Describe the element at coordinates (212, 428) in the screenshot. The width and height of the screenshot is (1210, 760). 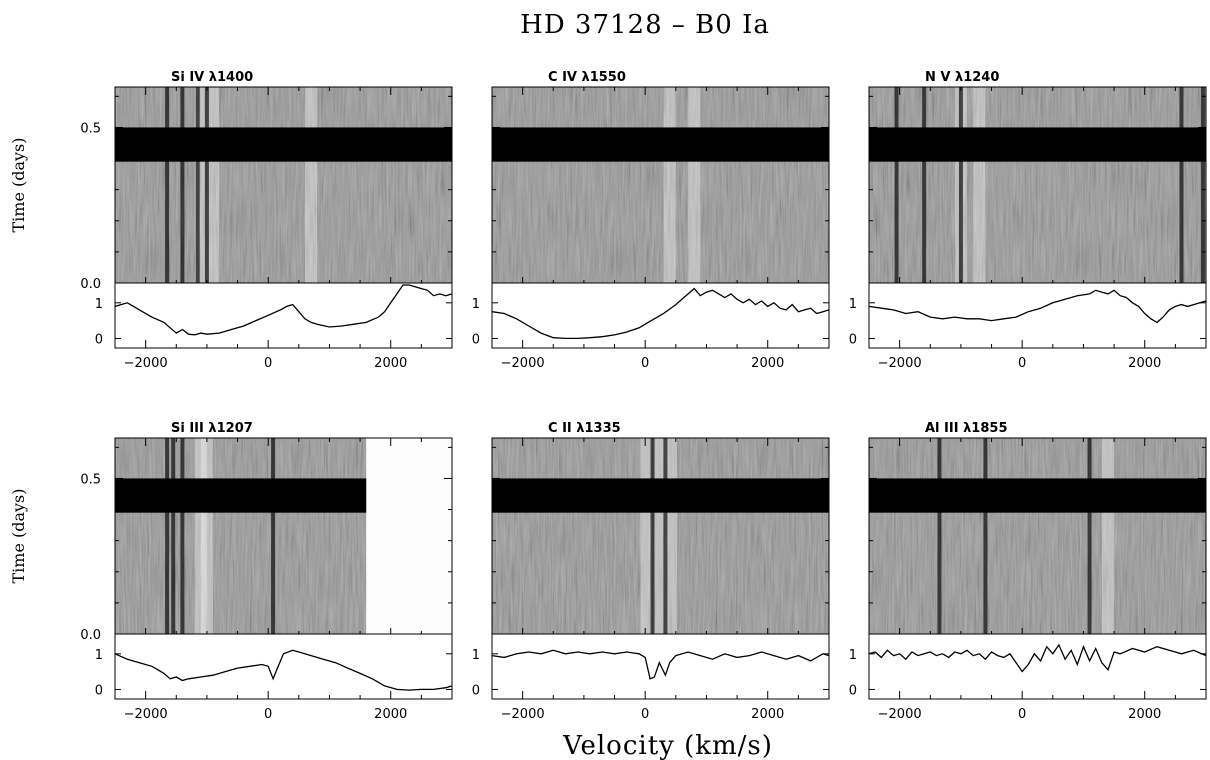
I see `panel-title: Si III λ1207` at that location.